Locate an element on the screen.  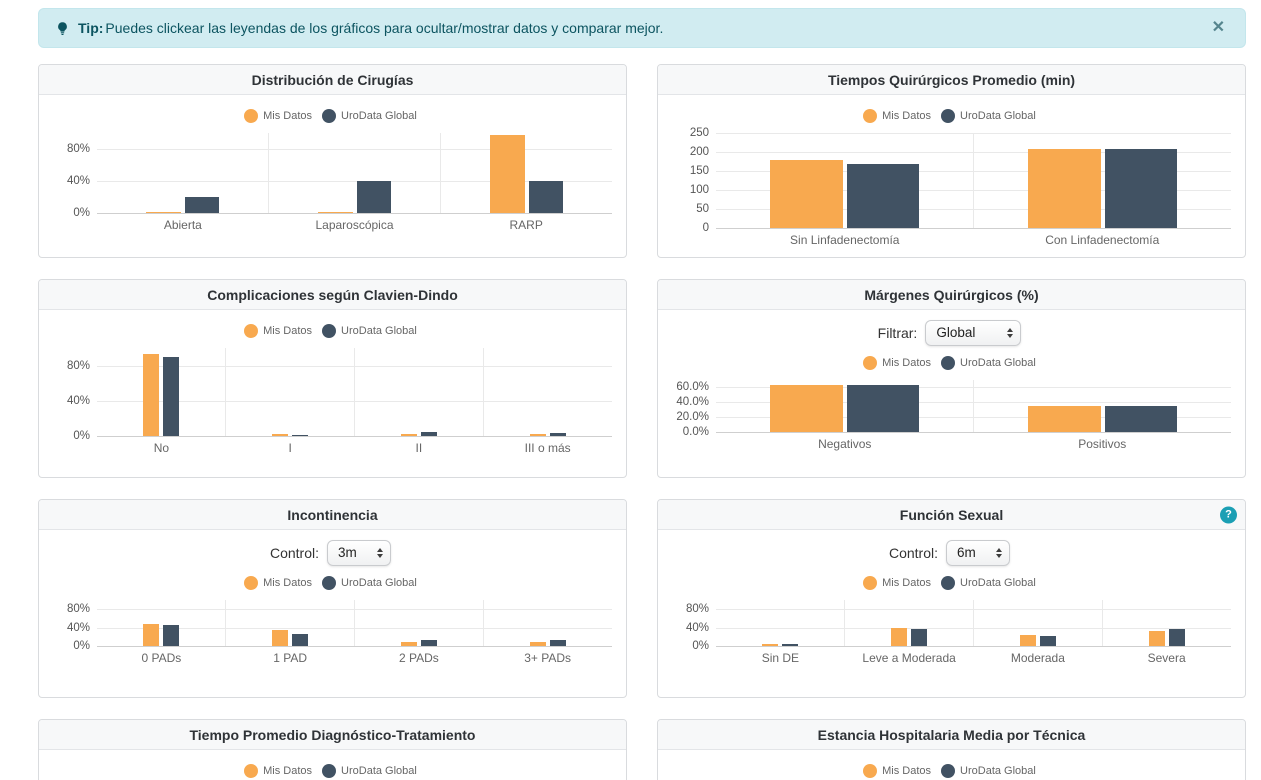
control-select: 6m is located at coordinates (978, 553).